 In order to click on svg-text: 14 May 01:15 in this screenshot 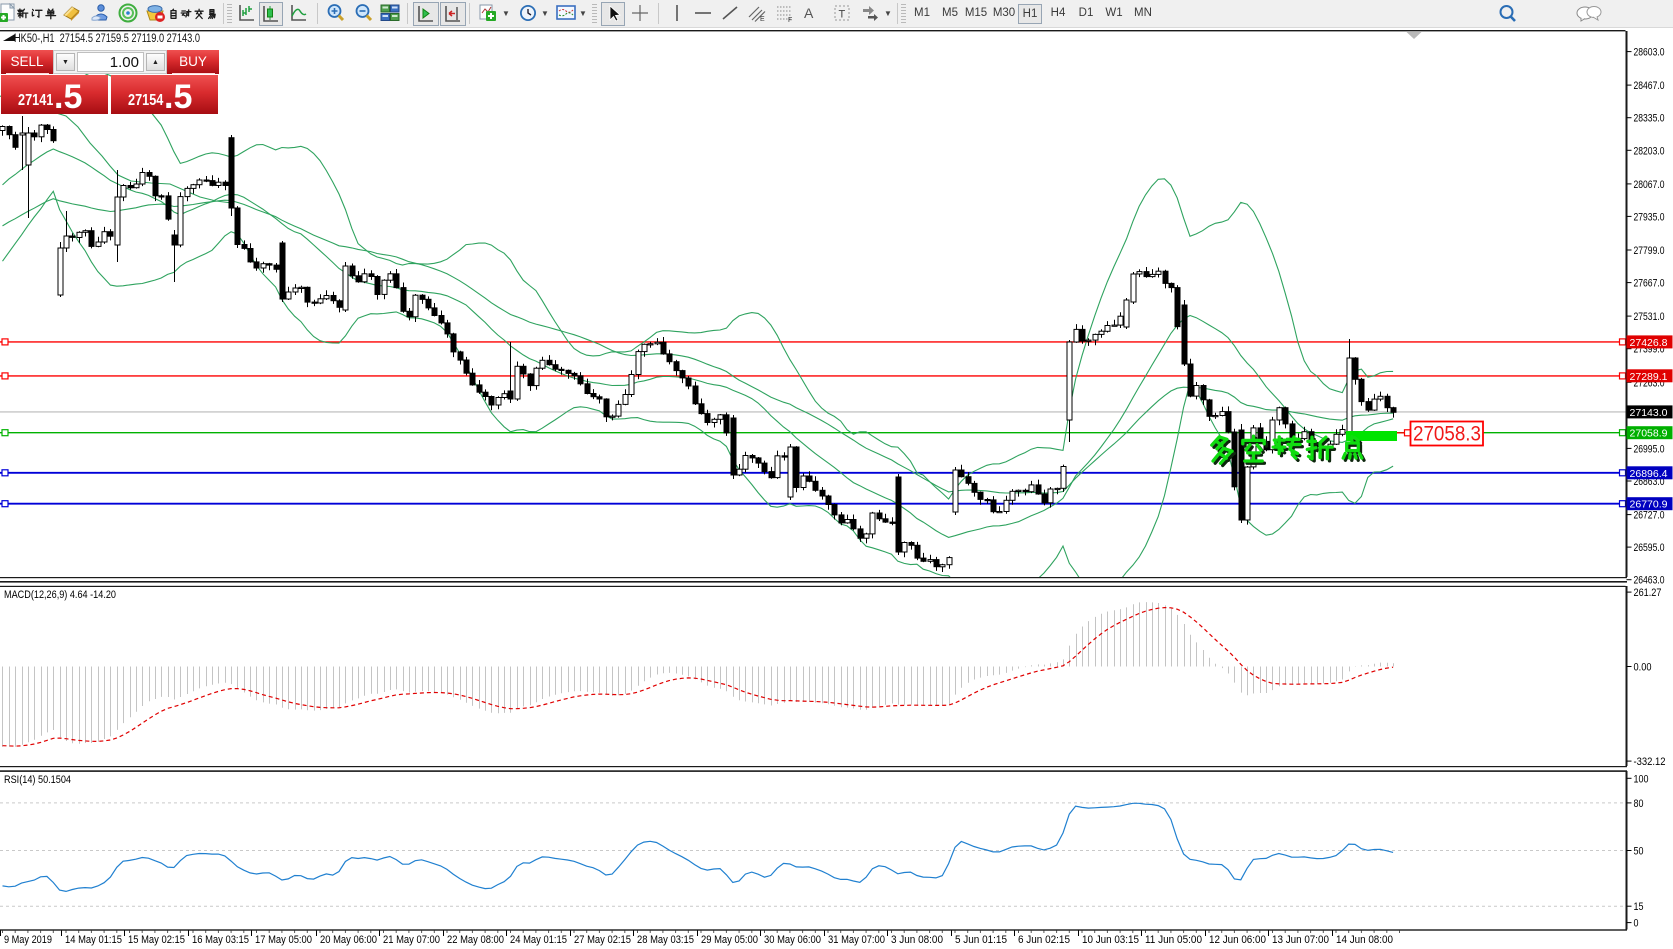, I will do `click(93, 940)`.